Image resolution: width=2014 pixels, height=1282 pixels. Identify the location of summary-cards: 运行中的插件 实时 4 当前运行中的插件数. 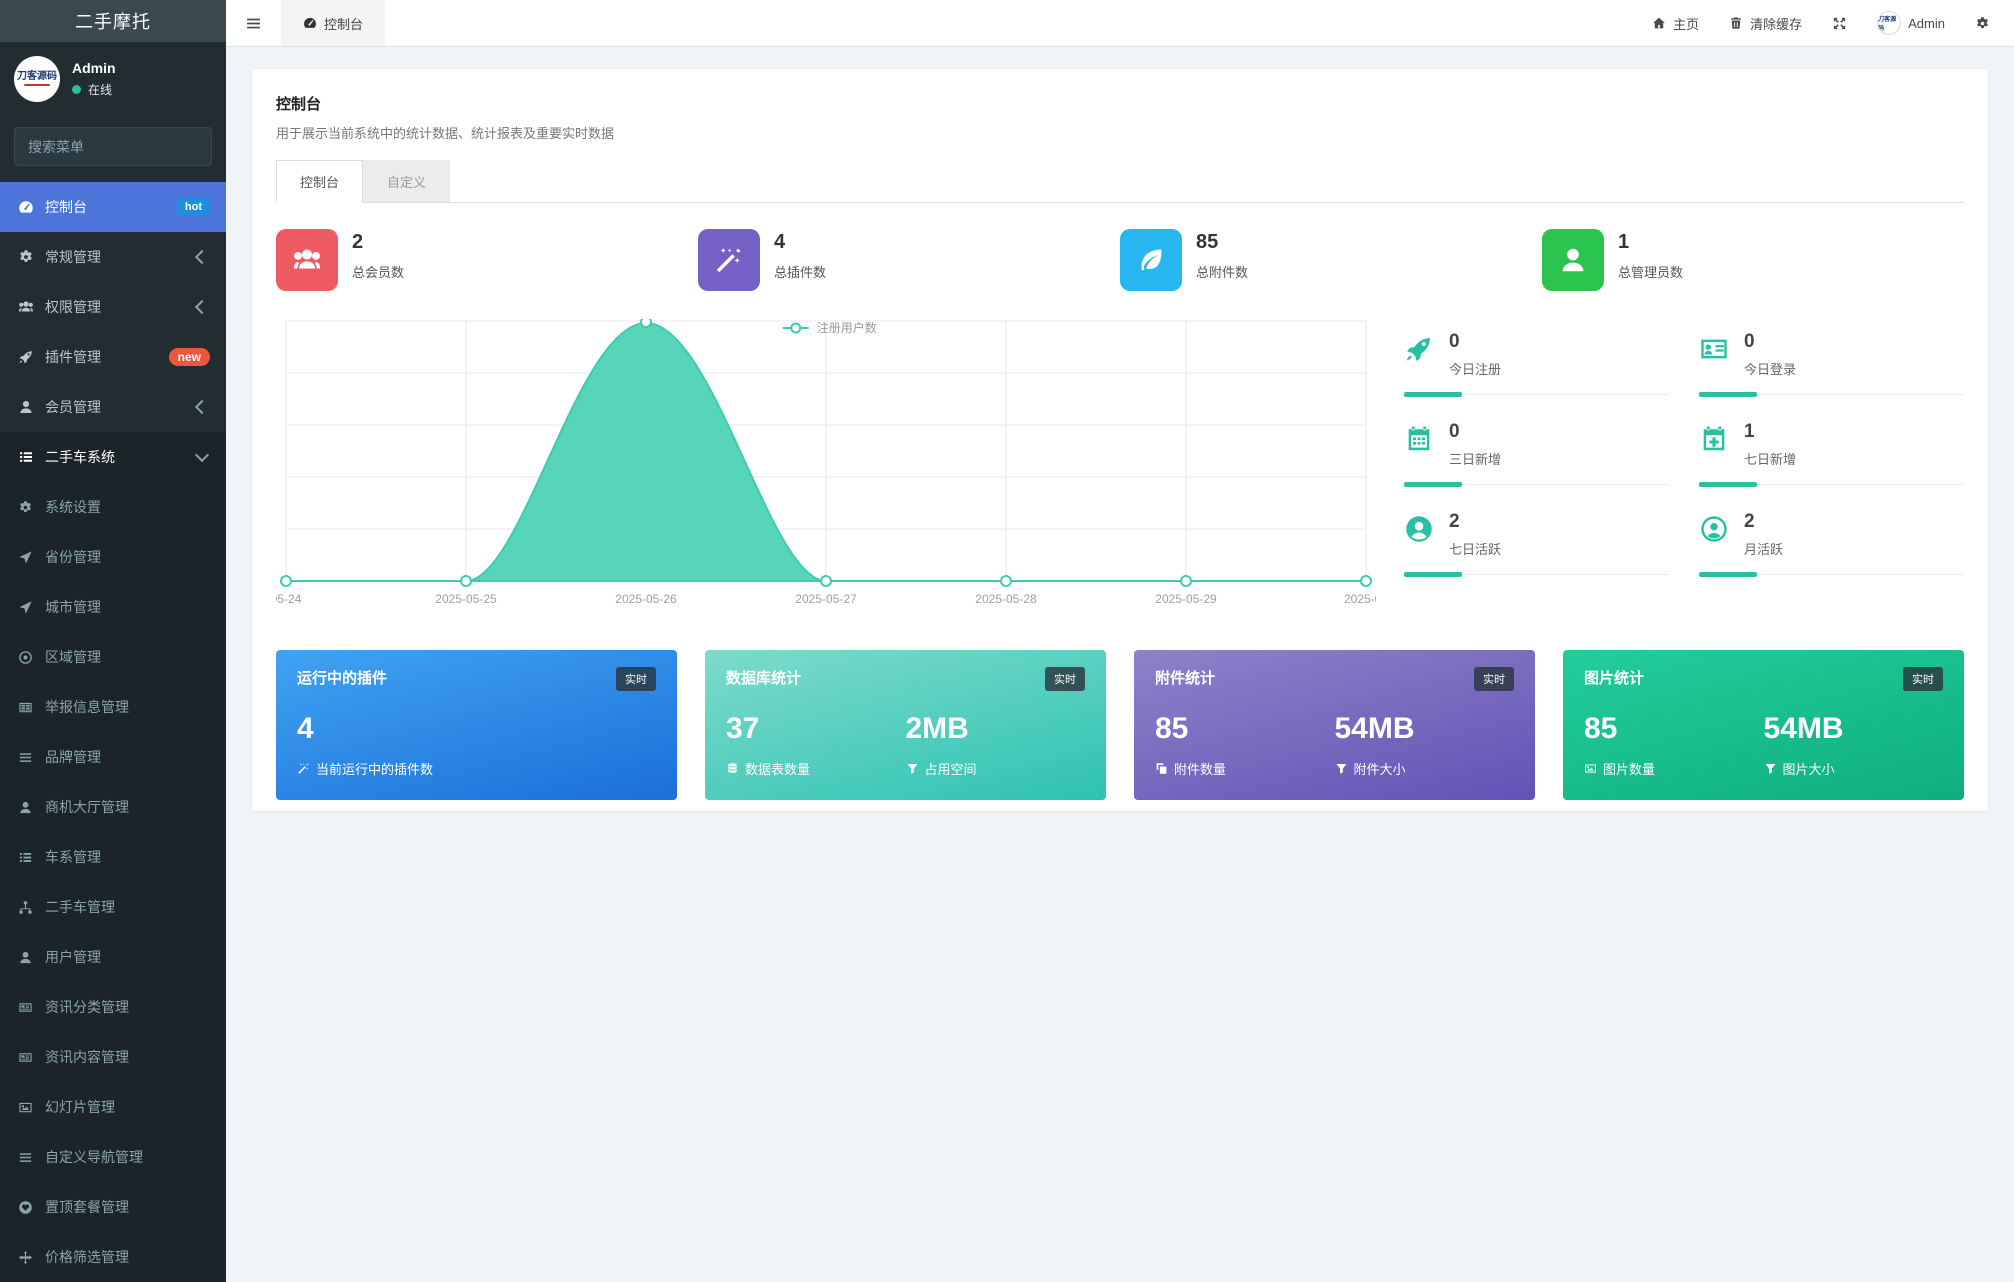
(1120, 725).